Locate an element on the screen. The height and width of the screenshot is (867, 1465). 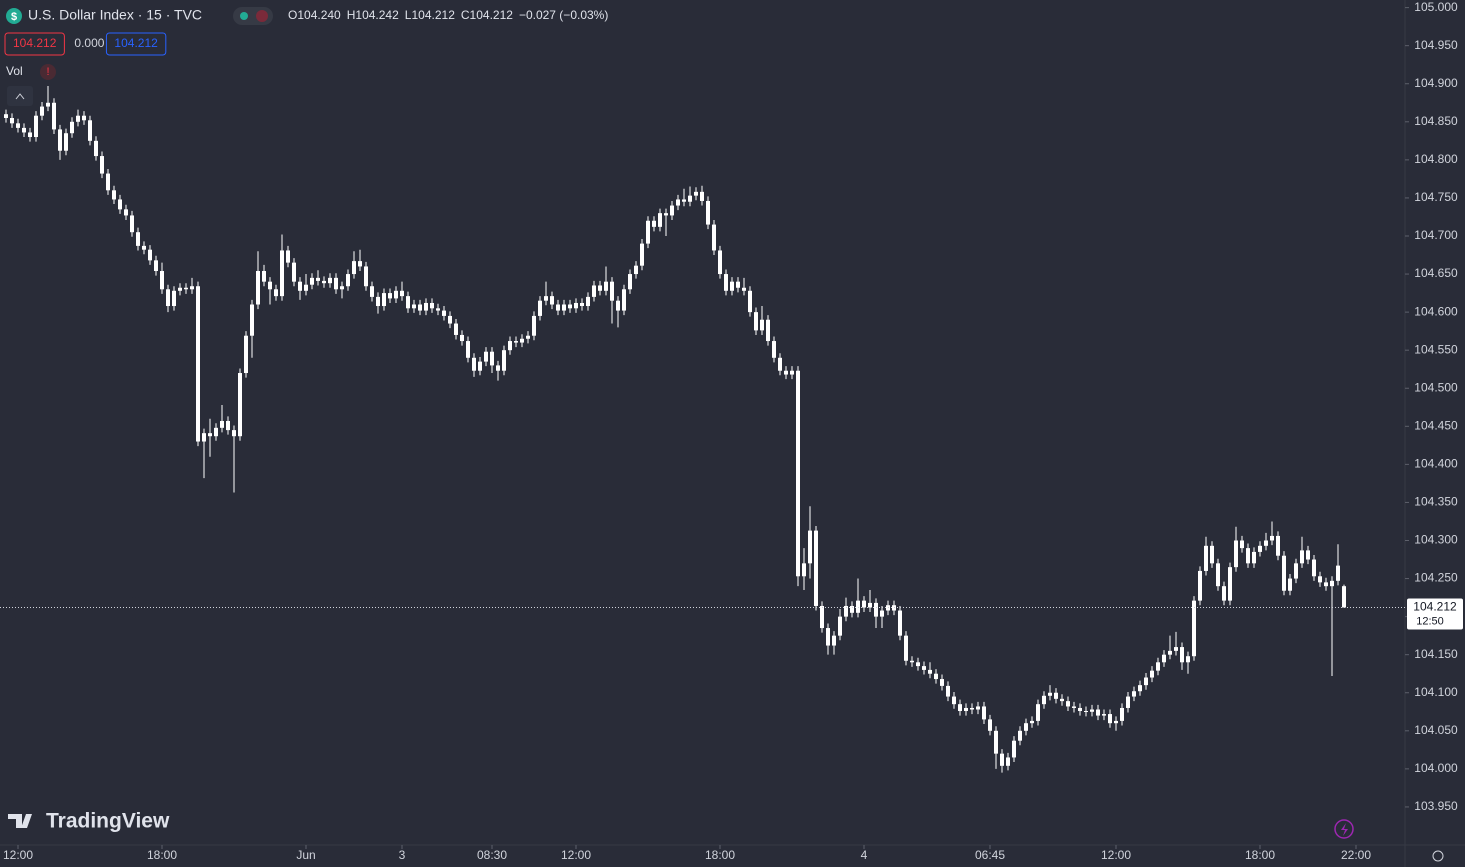
y-tick-label: 104.400 is located at coordinates (1436, 464).